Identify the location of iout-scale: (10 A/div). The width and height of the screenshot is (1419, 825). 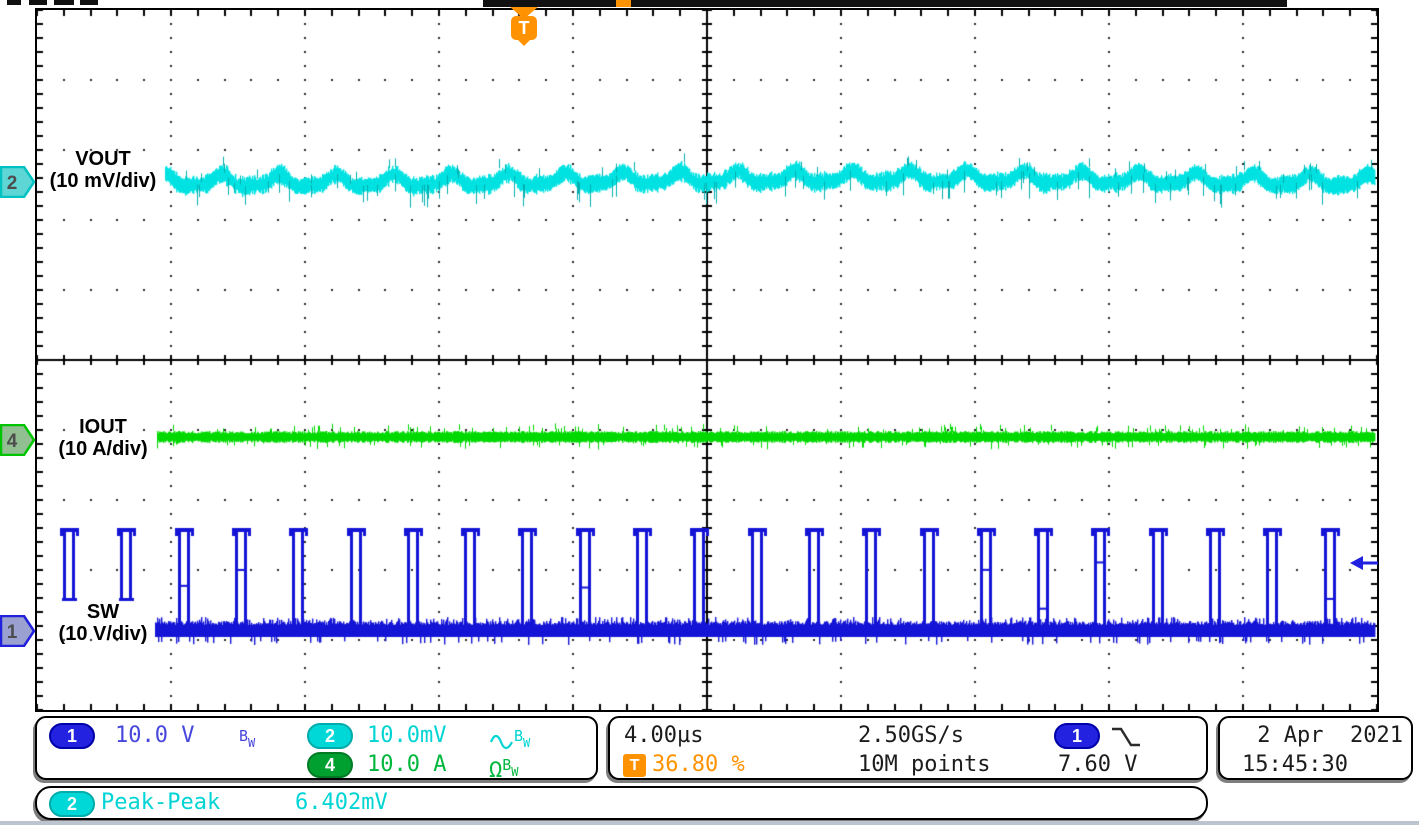
(103, 449).